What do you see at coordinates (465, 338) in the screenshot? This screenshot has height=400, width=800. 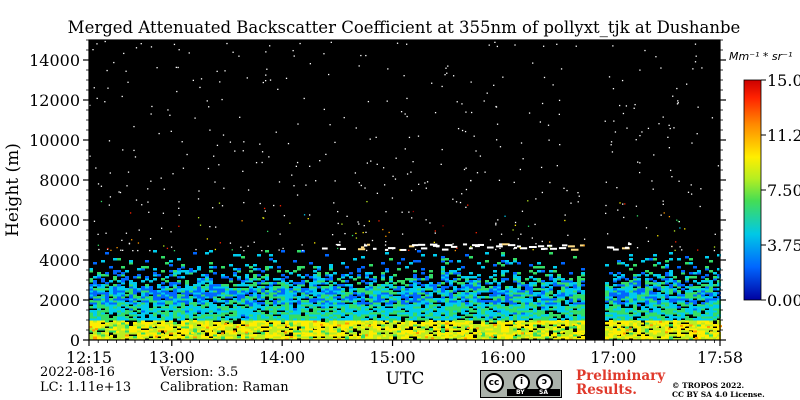 I see `surface-cell` at bounding box center [465, 338].